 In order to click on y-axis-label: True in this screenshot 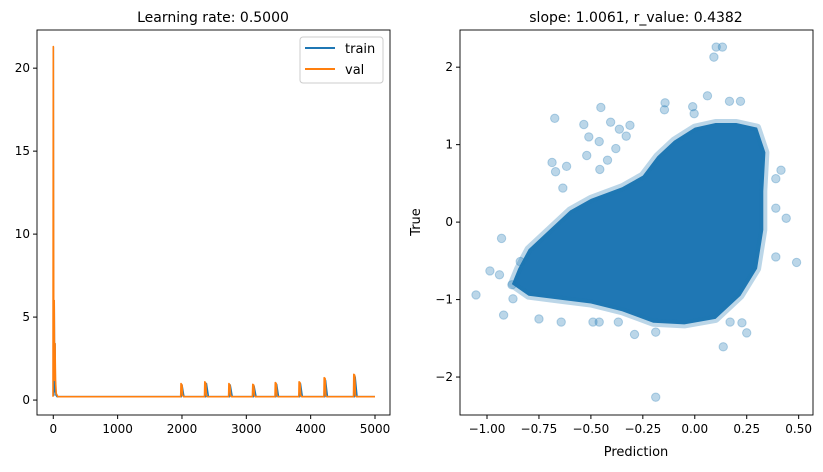, I will do `click(416, 222)`.